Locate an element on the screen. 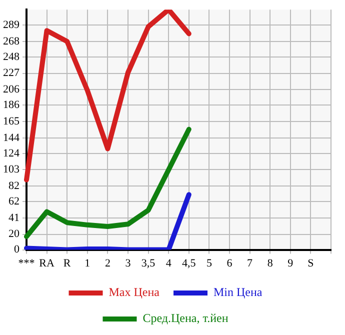  y-tick-label: 268 is located at coordinates (11, 41).